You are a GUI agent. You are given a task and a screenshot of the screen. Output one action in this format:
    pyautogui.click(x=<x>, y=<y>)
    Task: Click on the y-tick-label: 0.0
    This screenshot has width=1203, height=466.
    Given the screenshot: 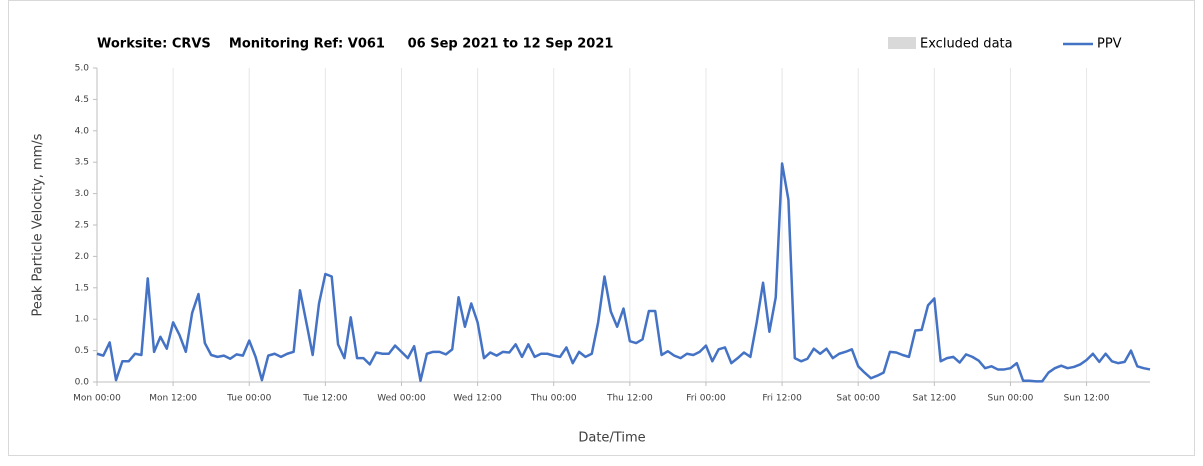 What is the action you would take?
    pyautogui.click(x=82, y=383)
    